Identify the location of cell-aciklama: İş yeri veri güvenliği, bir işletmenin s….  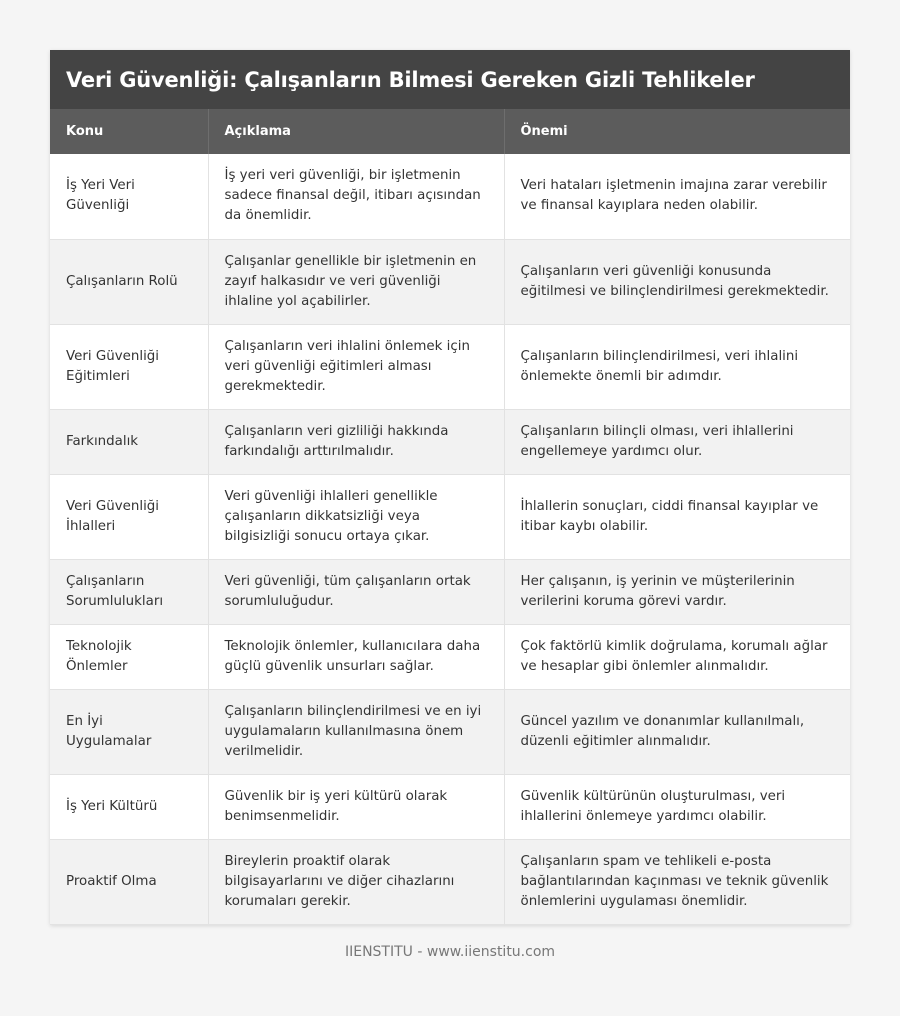
(356, 197).